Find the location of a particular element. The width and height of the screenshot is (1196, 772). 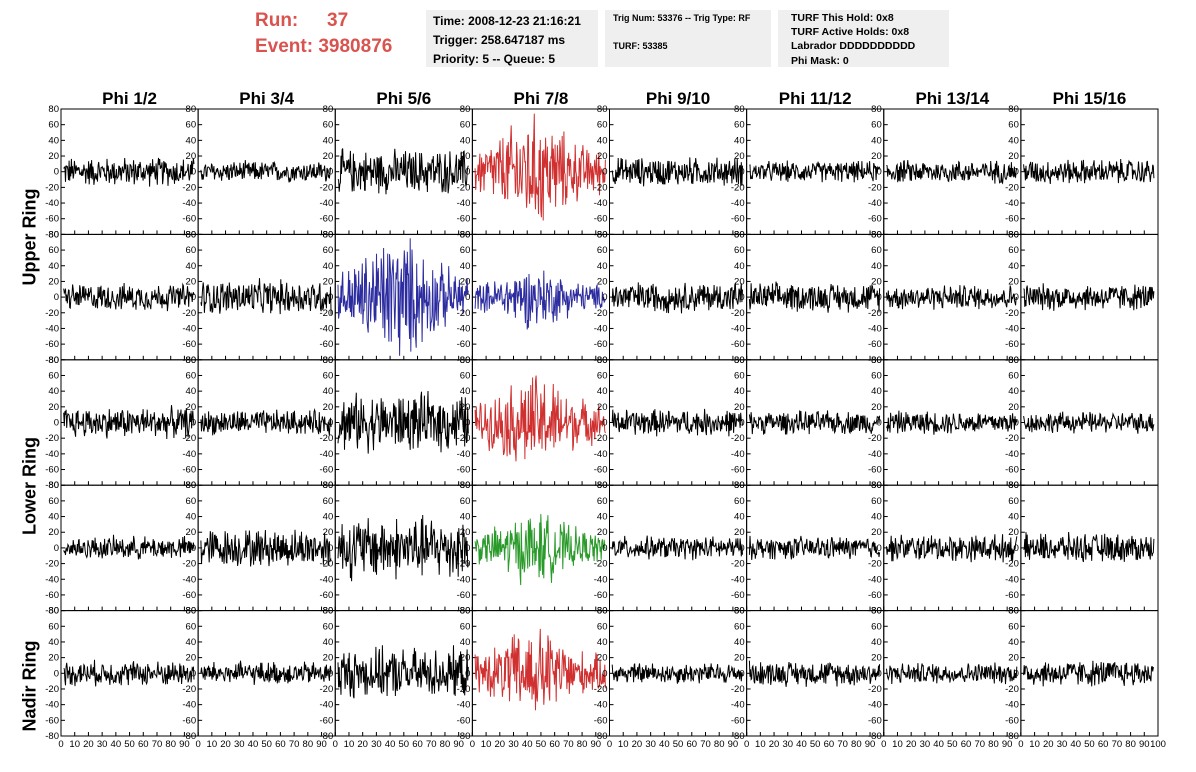

run-event-header: Run: 37 Event: 3980876 is located at coordinates (337, 34).